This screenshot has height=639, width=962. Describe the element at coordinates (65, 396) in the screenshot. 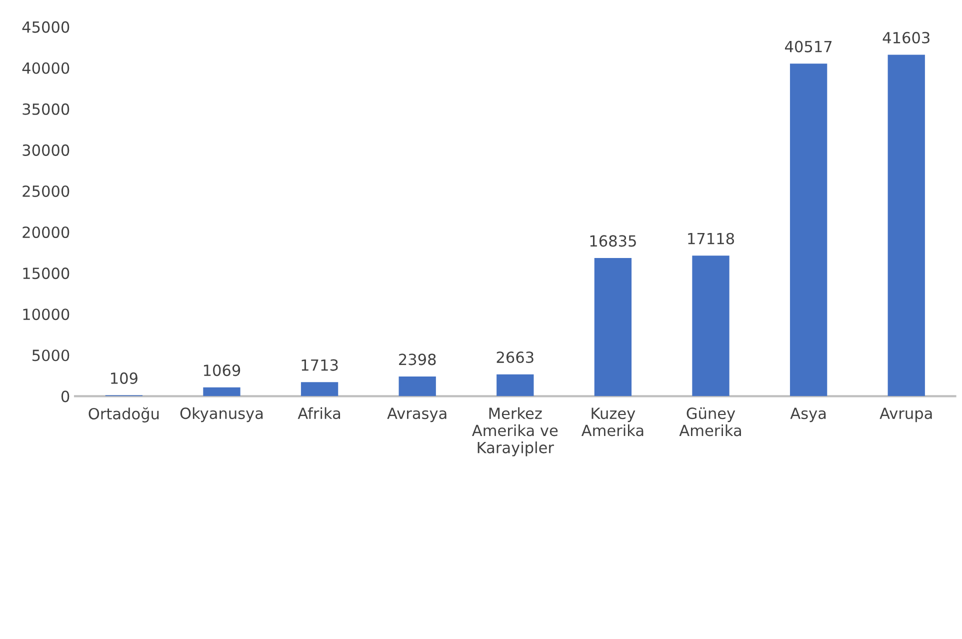

I see `y-tick-label: 0` at that location.